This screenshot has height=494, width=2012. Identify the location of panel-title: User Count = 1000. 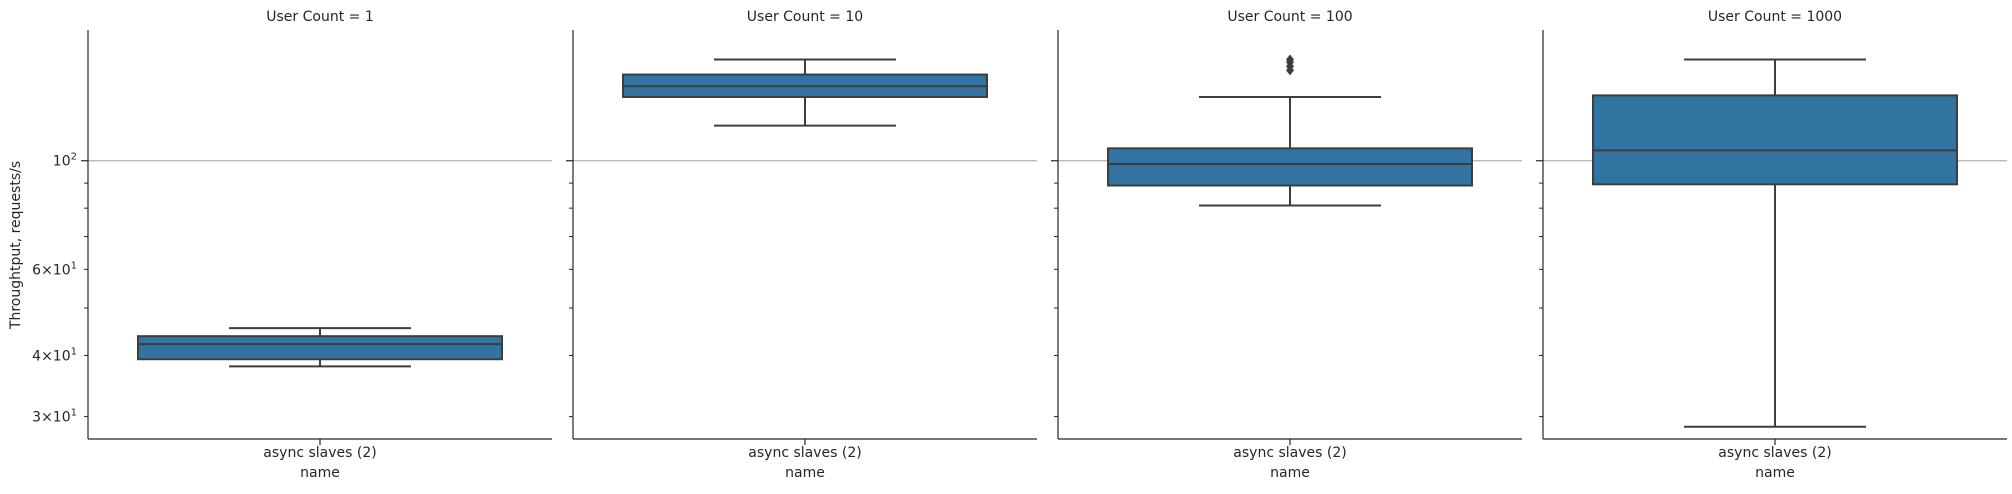
(1775, 17).